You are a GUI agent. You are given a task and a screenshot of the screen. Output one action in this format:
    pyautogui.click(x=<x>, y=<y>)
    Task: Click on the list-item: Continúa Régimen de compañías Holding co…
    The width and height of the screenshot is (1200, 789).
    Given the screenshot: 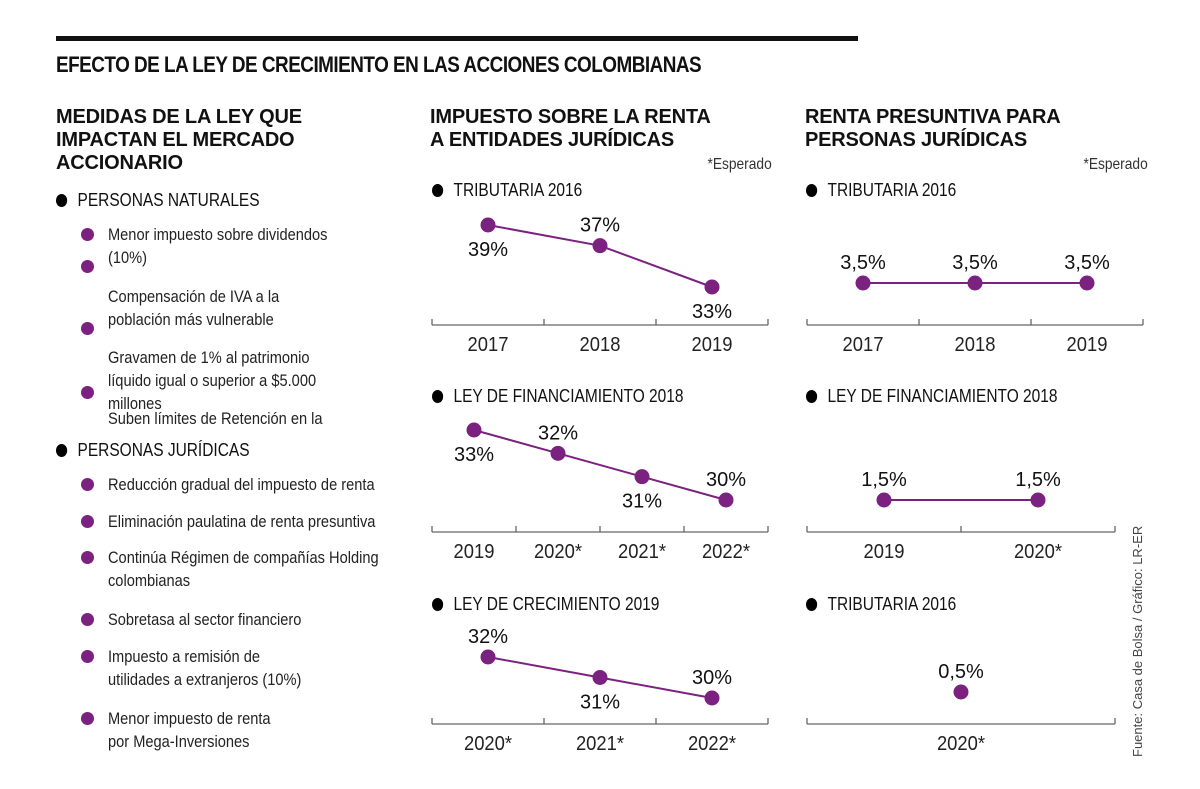 What is the action you would take?
    pyautogui.click(x=259, y=569)
    